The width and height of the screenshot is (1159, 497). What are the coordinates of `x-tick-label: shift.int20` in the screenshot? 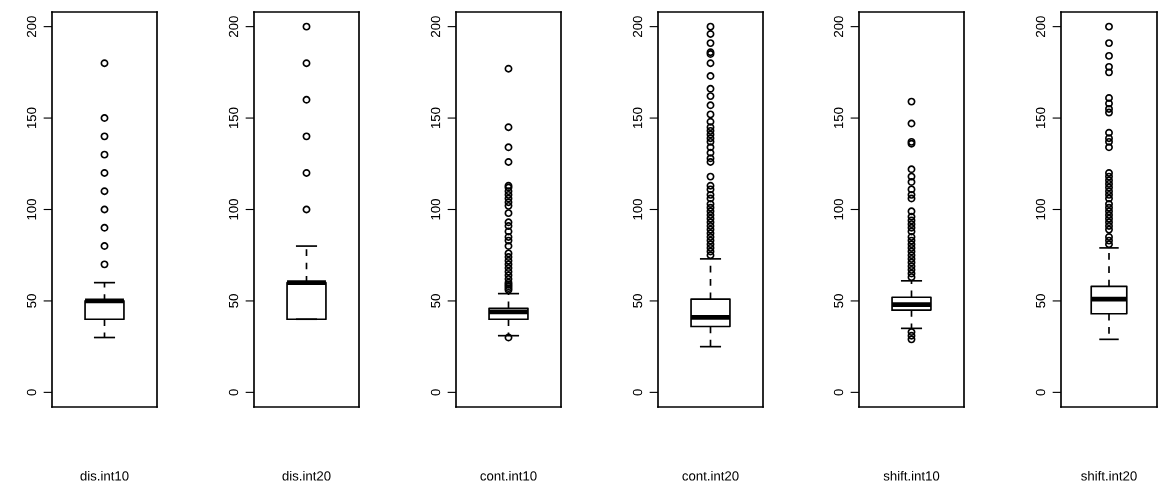 It's located at (1109, 475).